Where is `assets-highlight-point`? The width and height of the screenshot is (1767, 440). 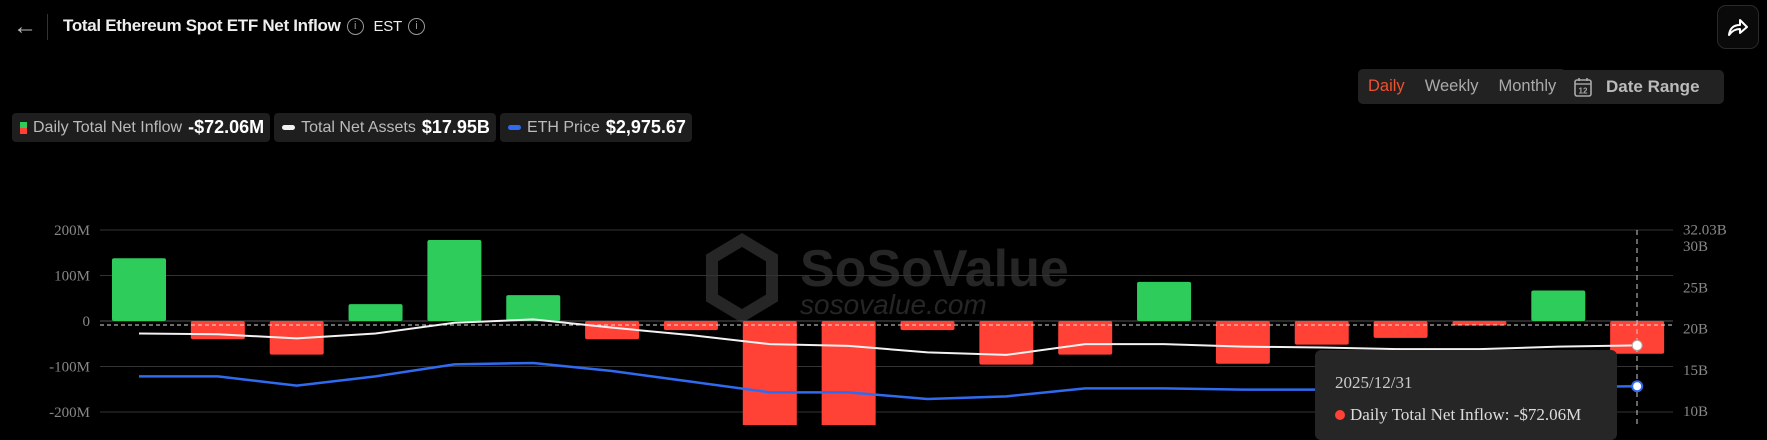
assets-highlight-point is located at coordinates (1637, 345).